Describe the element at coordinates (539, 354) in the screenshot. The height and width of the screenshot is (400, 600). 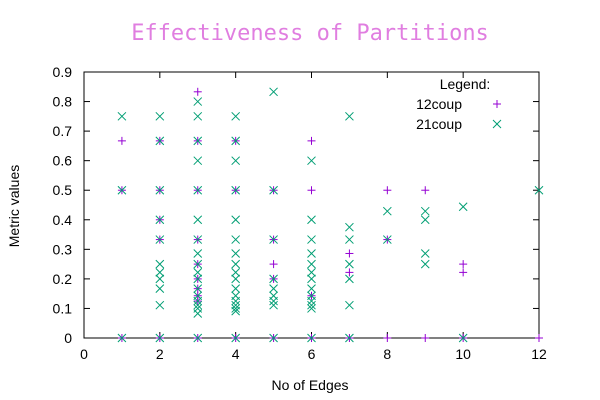
I see `x-tick-label: 12` at that location.